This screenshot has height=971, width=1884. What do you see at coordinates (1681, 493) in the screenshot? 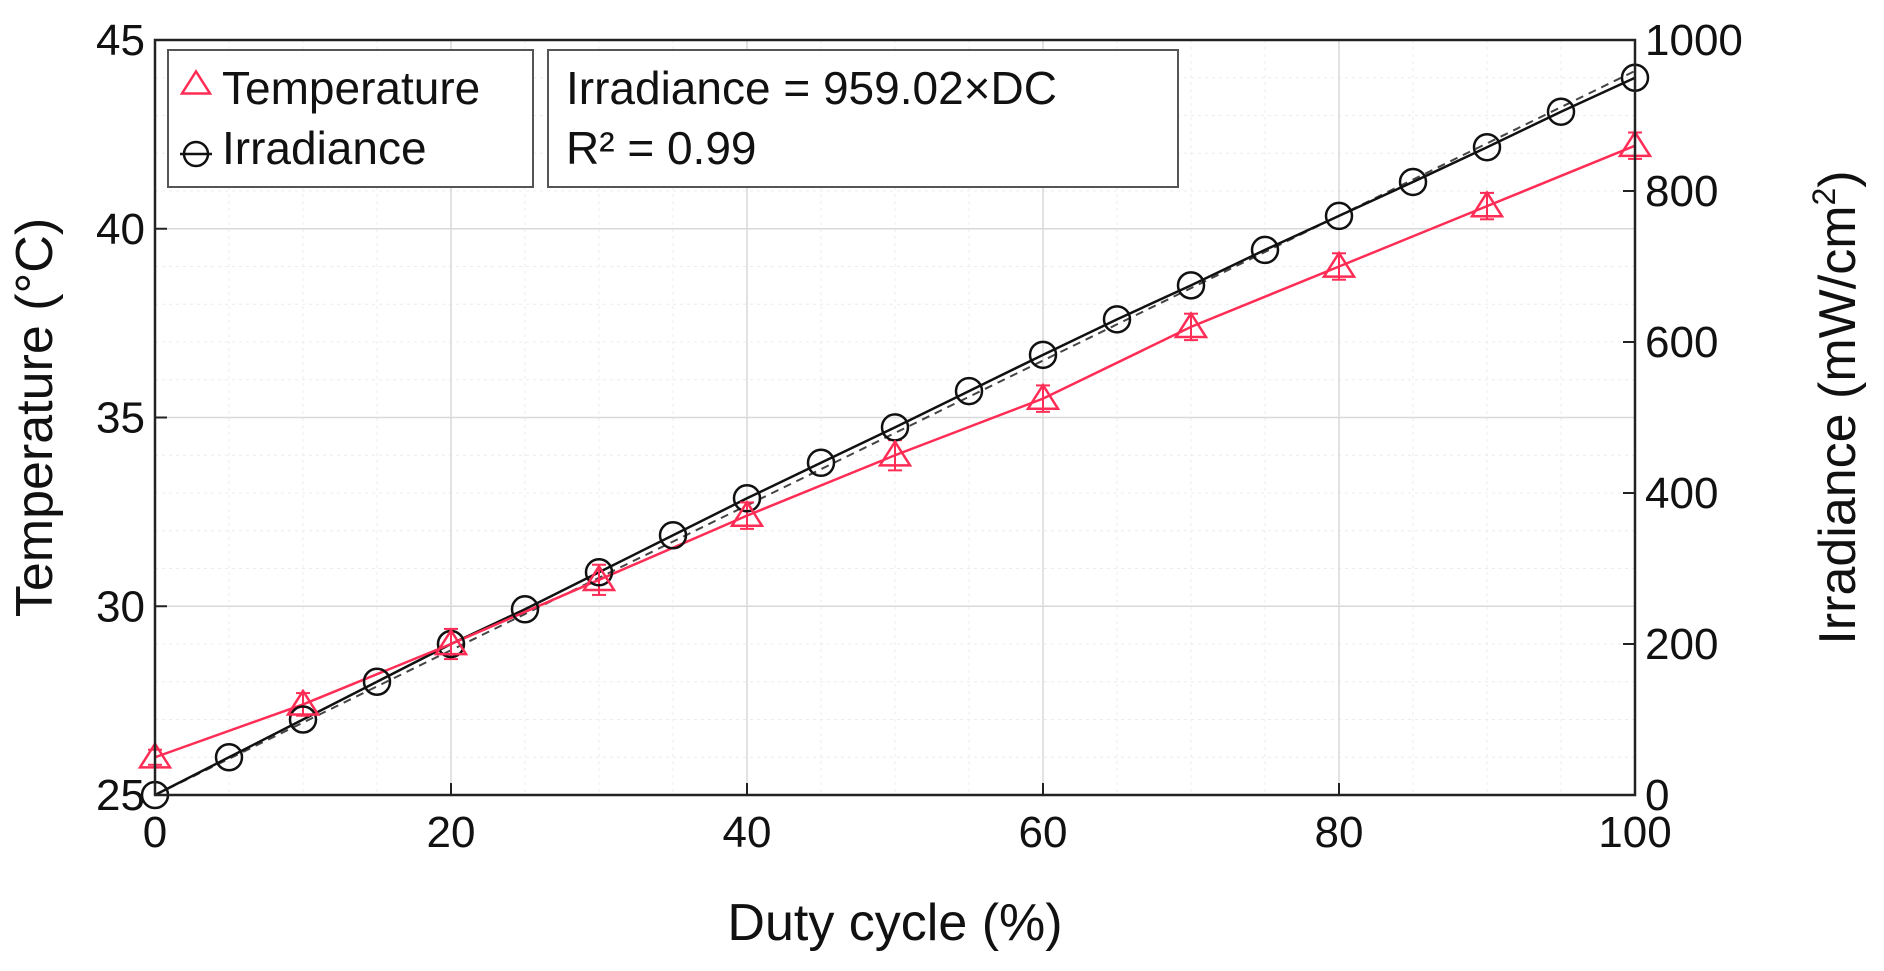
I see `right-y-tick-label: 400` at bounding box center [1681, 493].